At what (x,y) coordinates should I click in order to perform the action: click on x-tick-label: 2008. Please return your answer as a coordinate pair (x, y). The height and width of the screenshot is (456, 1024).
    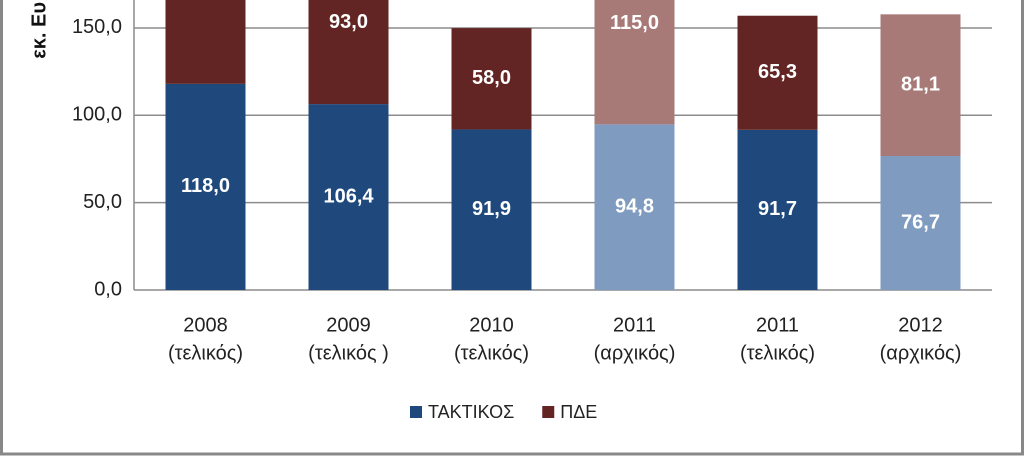
    Looking at the image, I should click on (205, 325).